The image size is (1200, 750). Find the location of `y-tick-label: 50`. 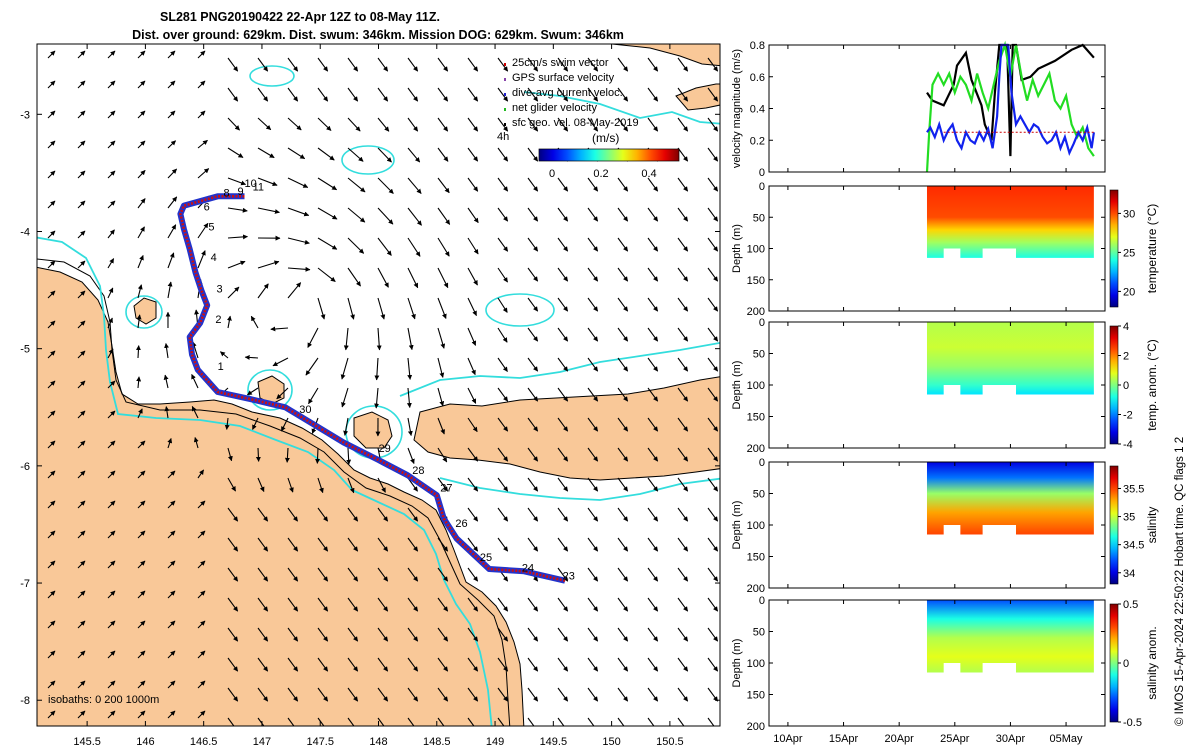

y-tick-label: 50 is located at coordinates (759, 495).